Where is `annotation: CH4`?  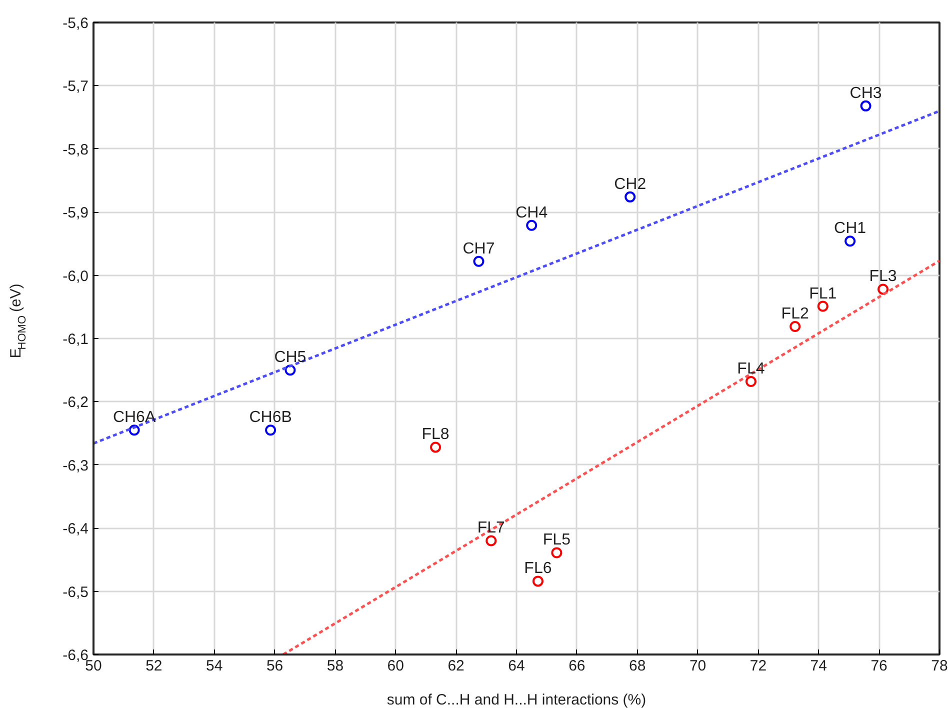
annotation: CH4 is located at coordinates (532, 213).